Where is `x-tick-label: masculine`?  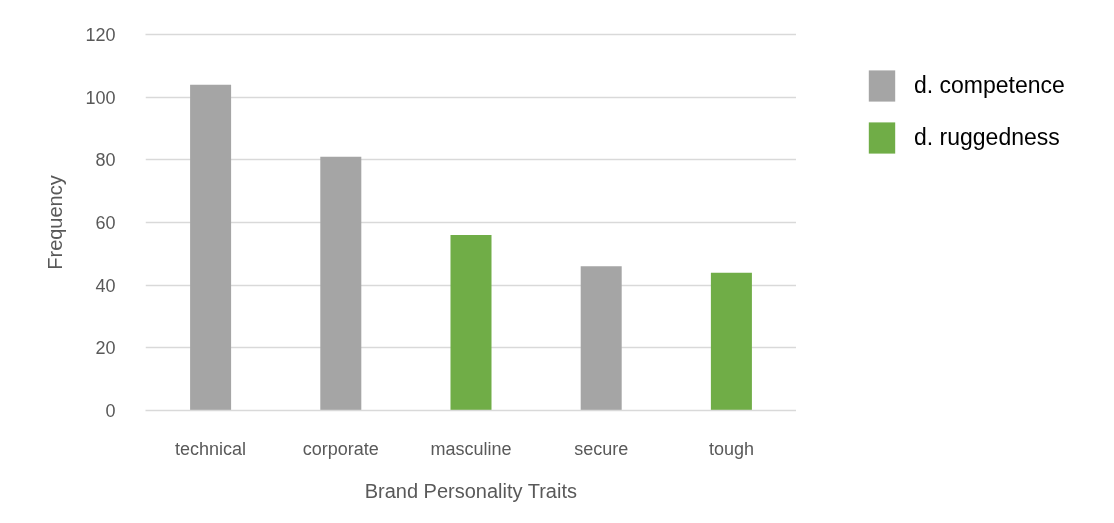
x-tick-label: masculine is located at coordinates (471, 448).